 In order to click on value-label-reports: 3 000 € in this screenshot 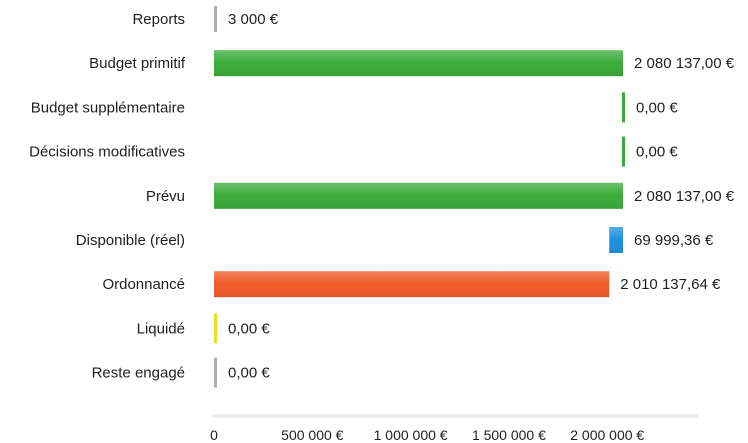, I will do `click(253, 19)`.